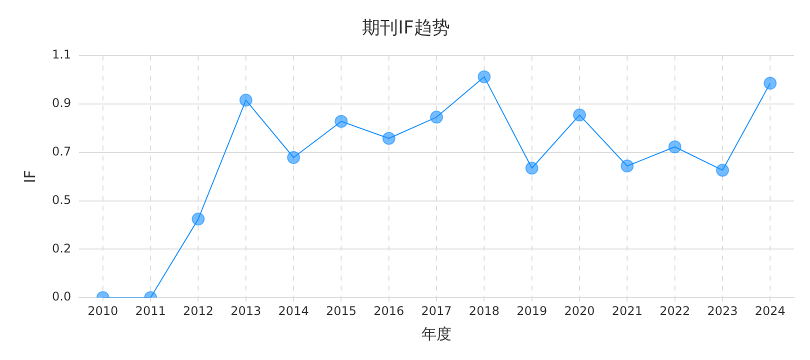 This screenshot has height=360, width=810. What do you see at coordinates (198, 311) in the screenshot?
I see `x-tick-label: 2012` at bounding box center [198, 311].